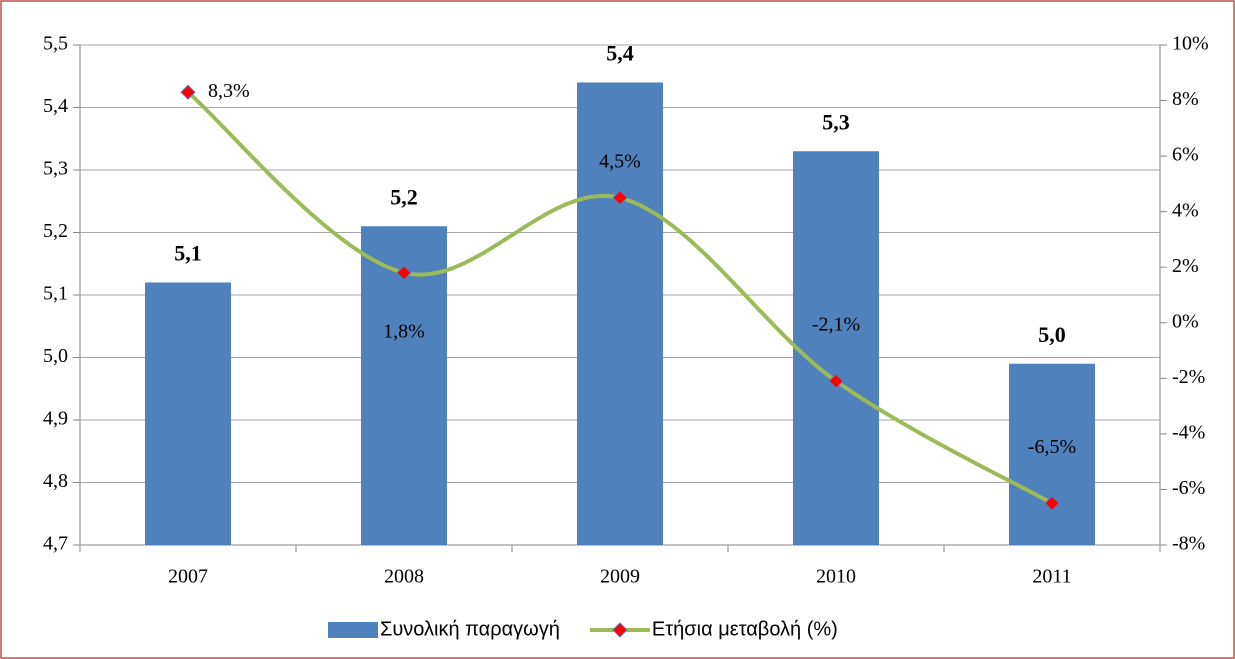  I want to click on line-value-label: 4,5%, so click(620, 161).